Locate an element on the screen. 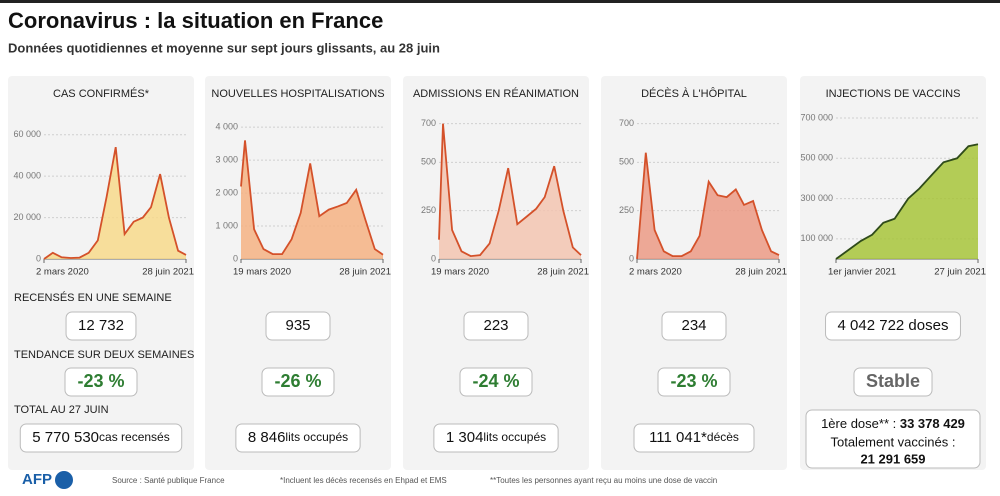  vaccine-box is located at coordinates (893, 439).